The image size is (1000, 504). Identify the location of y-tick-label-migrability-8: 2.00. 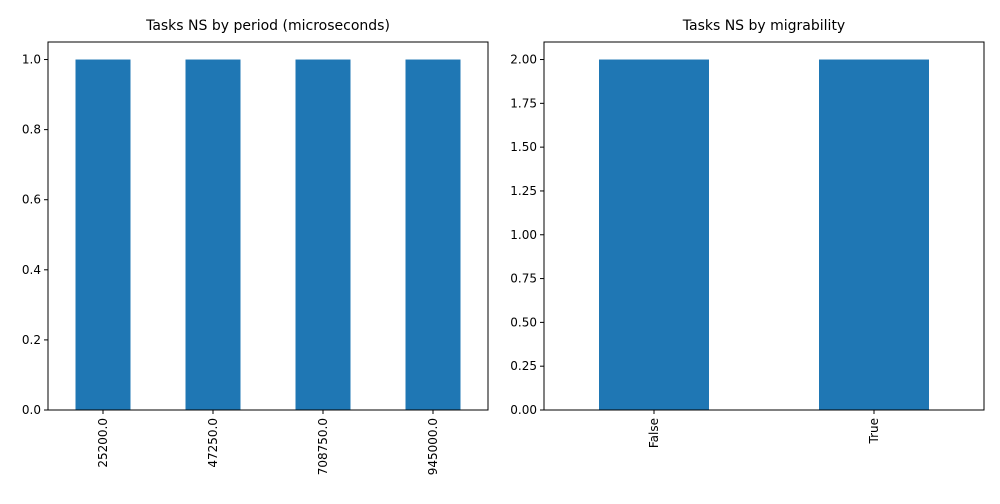
(523, 60).